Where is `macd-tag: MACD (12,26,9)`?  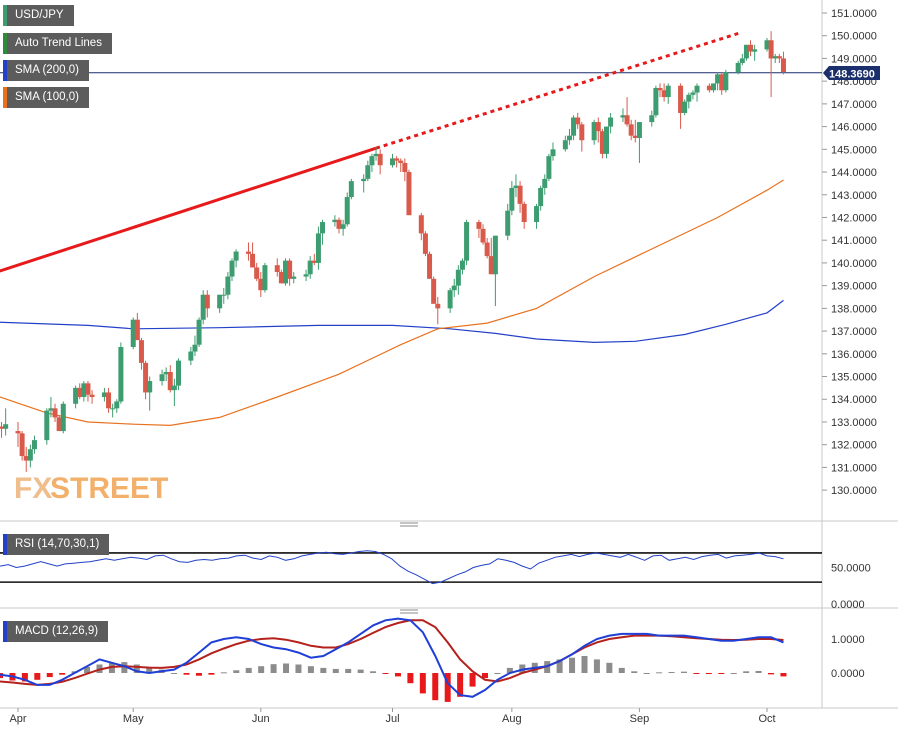
macd-tag: MACD (12,26,9) is located at coordinates (56, 631).